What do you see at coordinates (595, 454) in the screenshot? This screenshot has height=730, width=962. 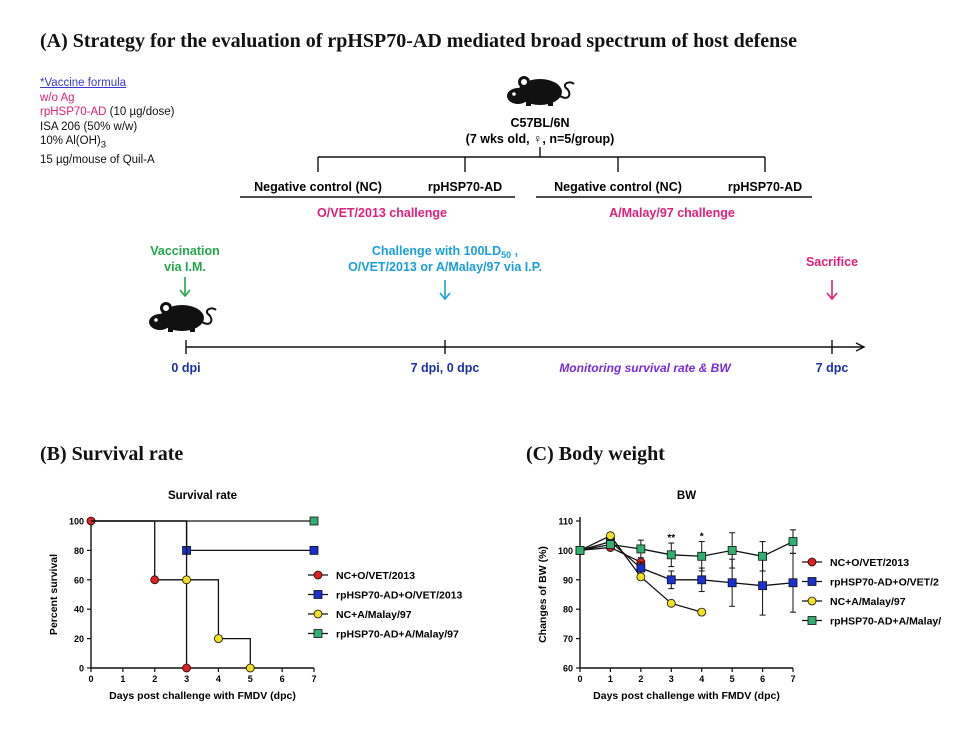 I see `panel-c-title: (C) Body weight` at bounding box center [595, 454].